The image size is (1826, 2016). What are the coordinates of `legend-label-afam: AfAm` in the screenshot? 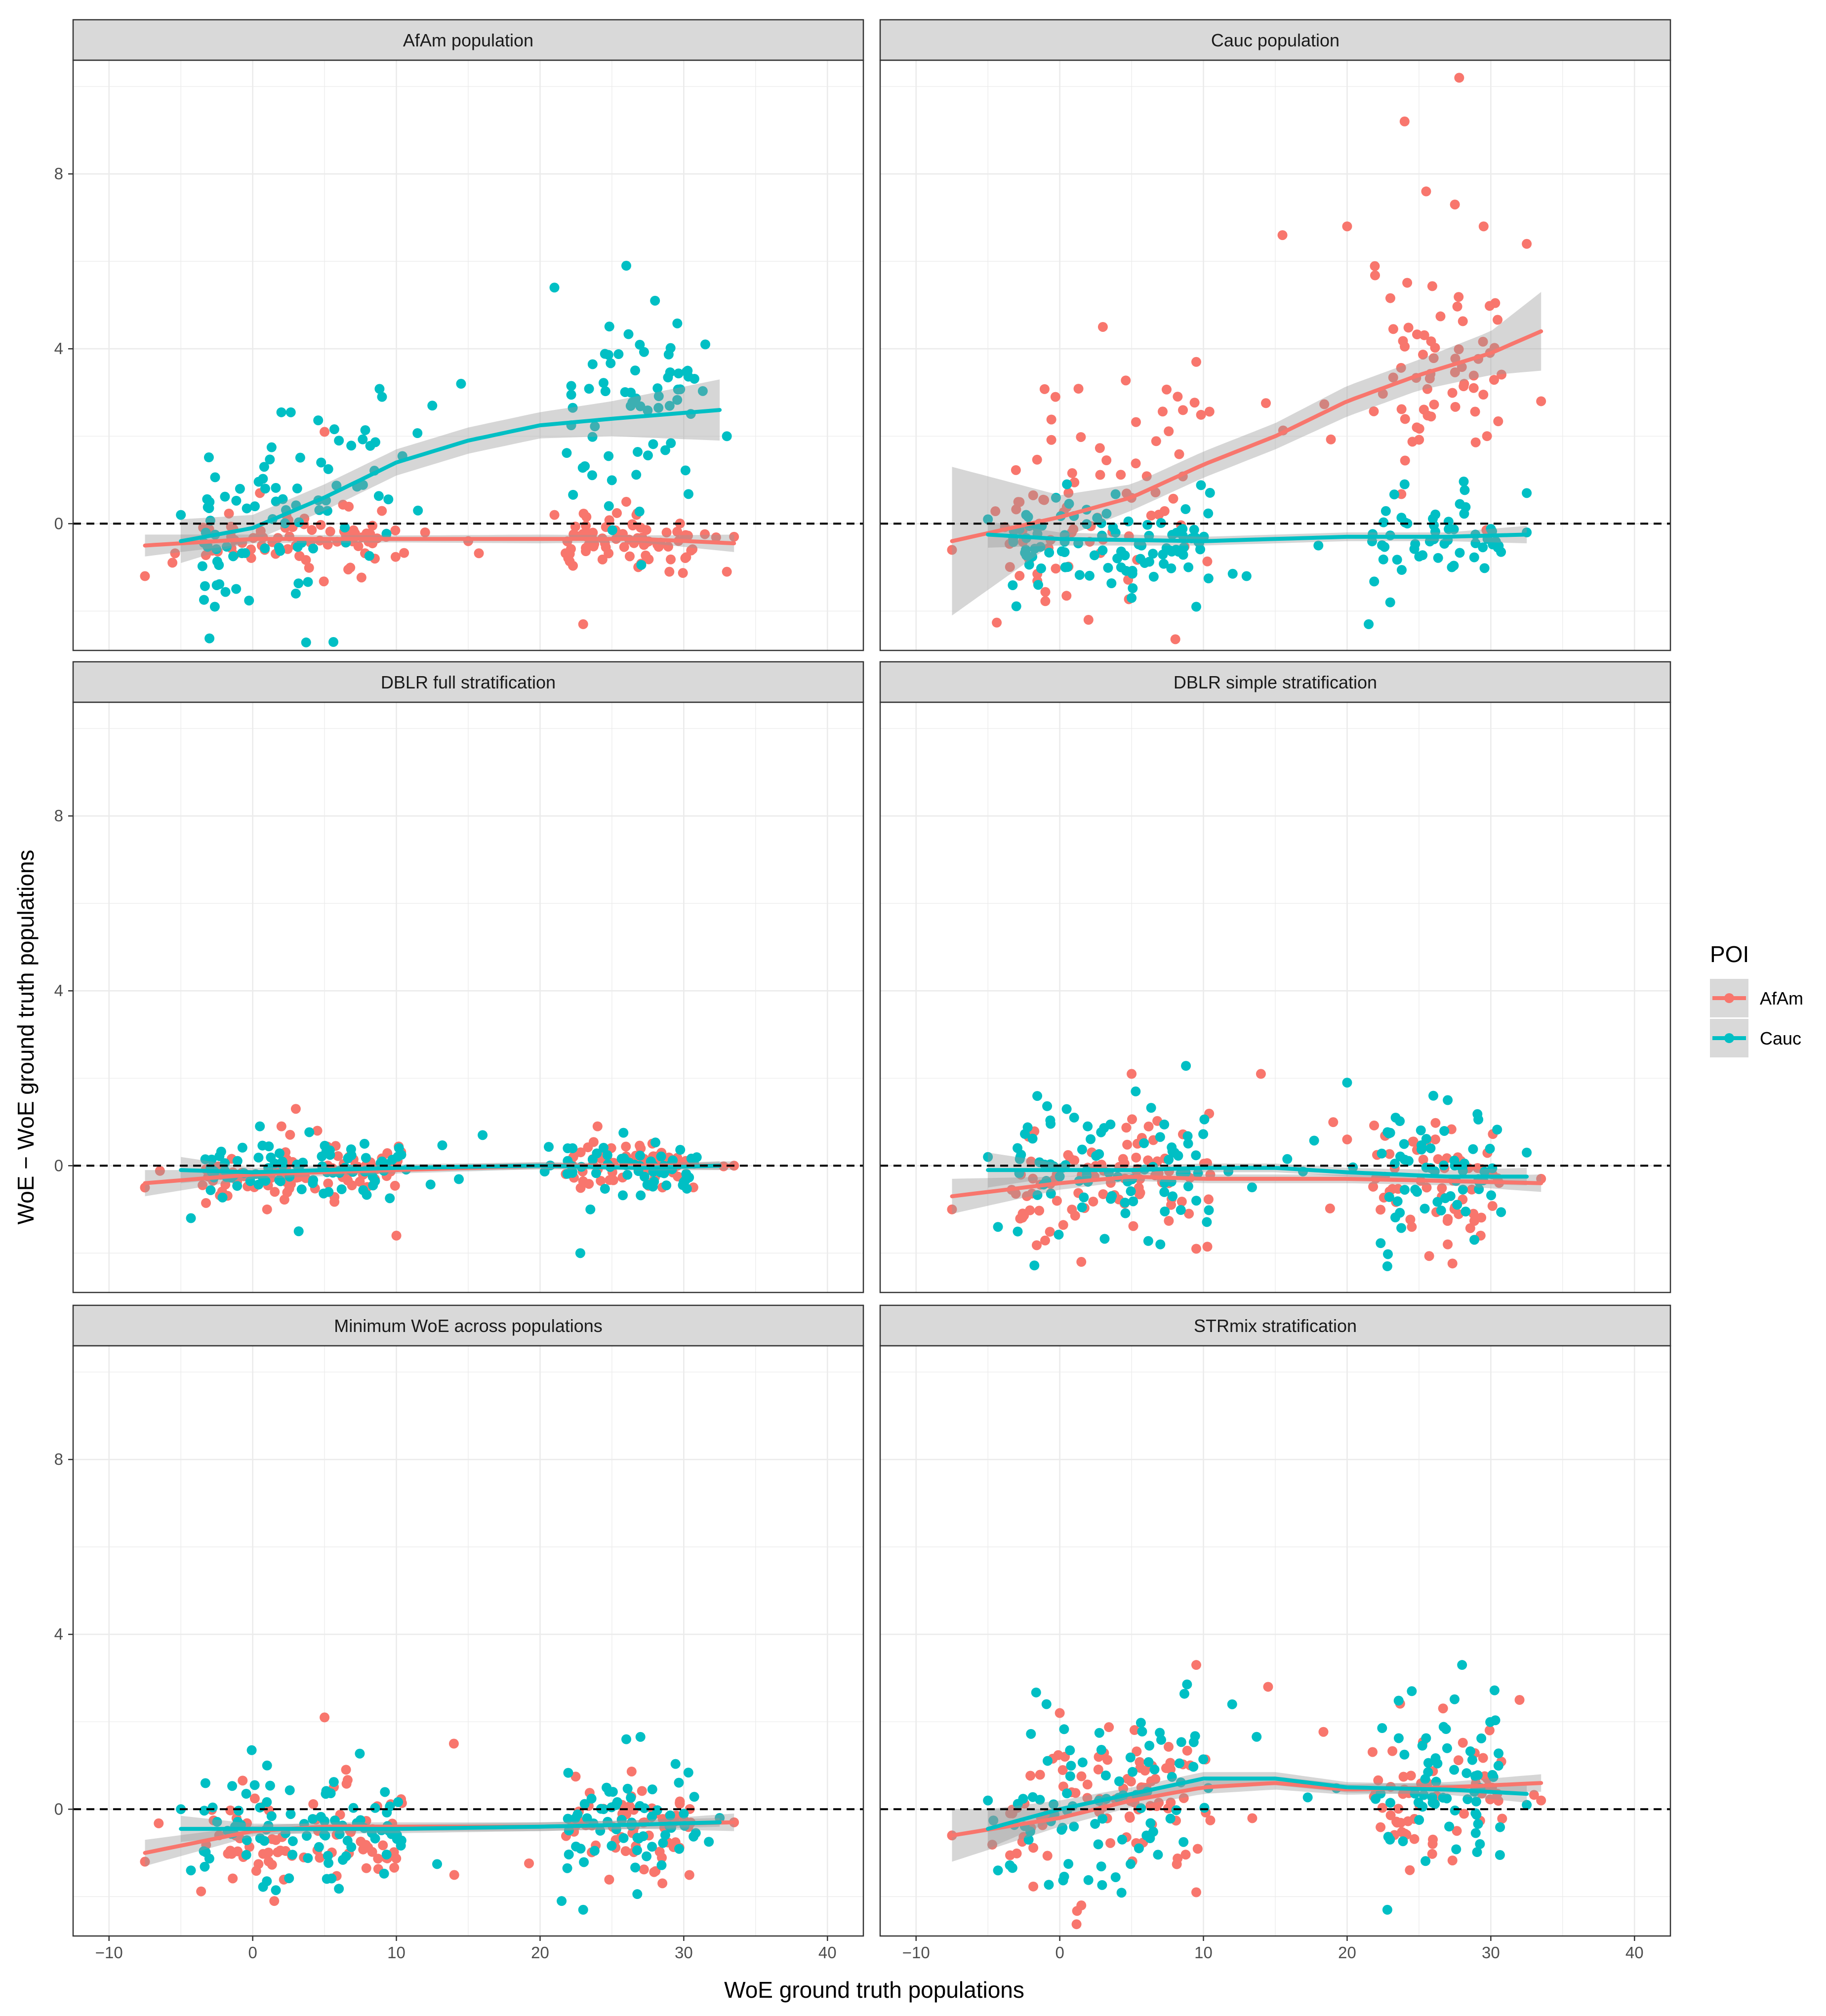 It's located at (1781, 998).